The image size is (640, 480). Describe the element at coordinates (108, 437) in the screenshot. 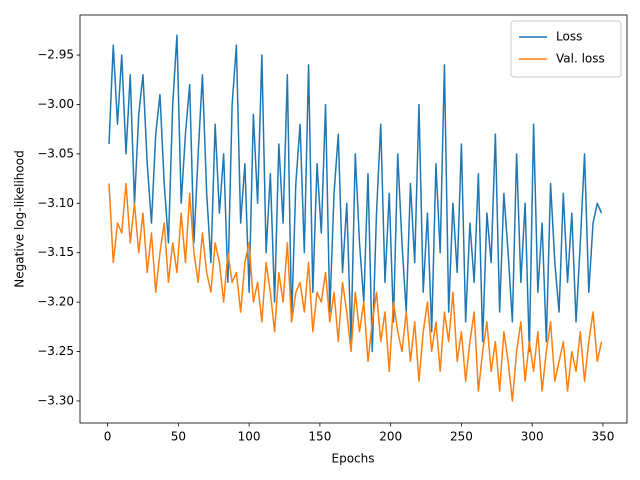

I see `x-tick-label: 0` at that location.